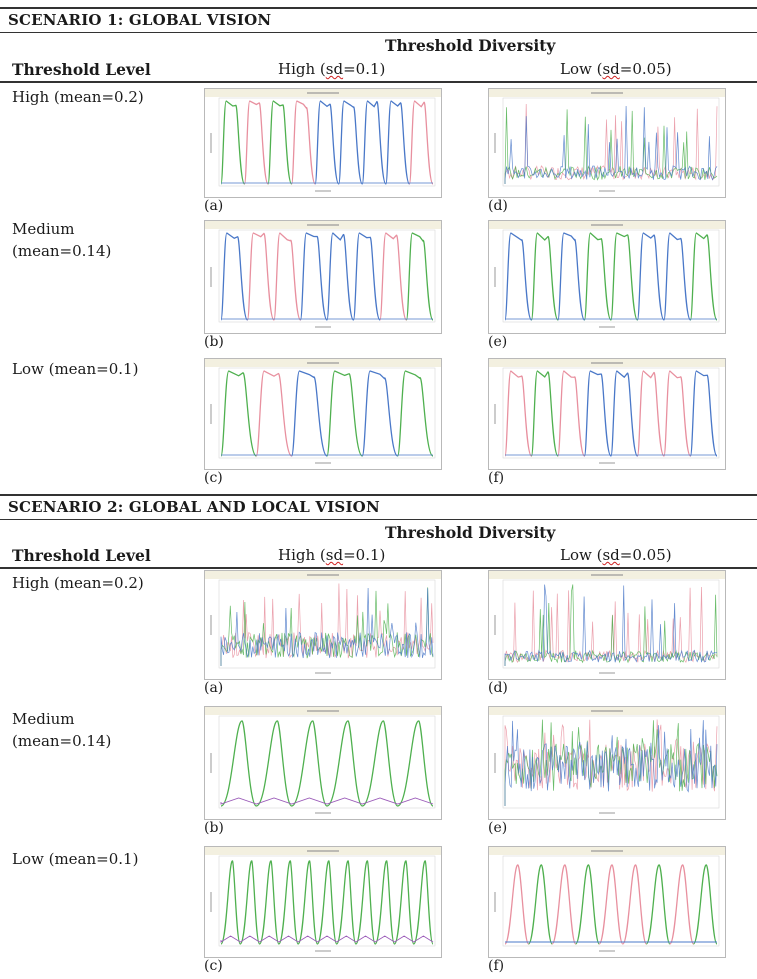 This screenshot has height=979, width=757. I want to click on s2-col-low-suffix: =0.05), so click(645, 555).